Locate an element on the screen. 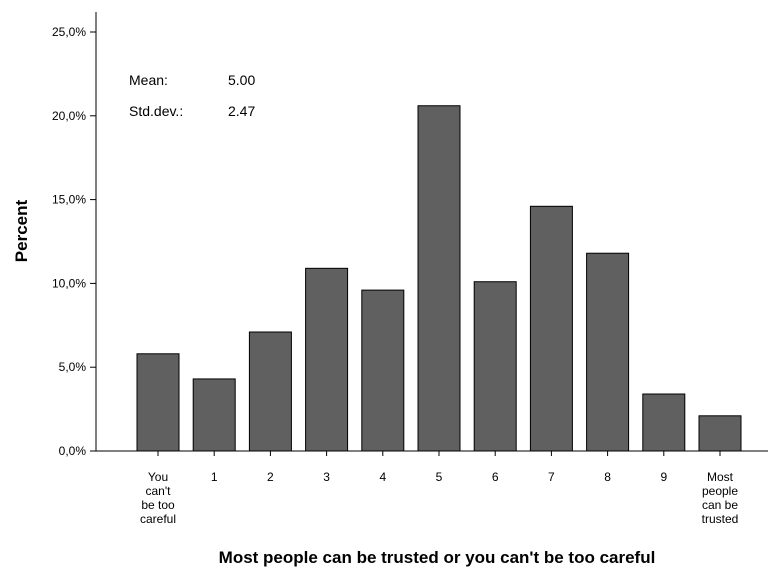  x-tick-label: You can't be too careful is located at coordinates (158, 498).